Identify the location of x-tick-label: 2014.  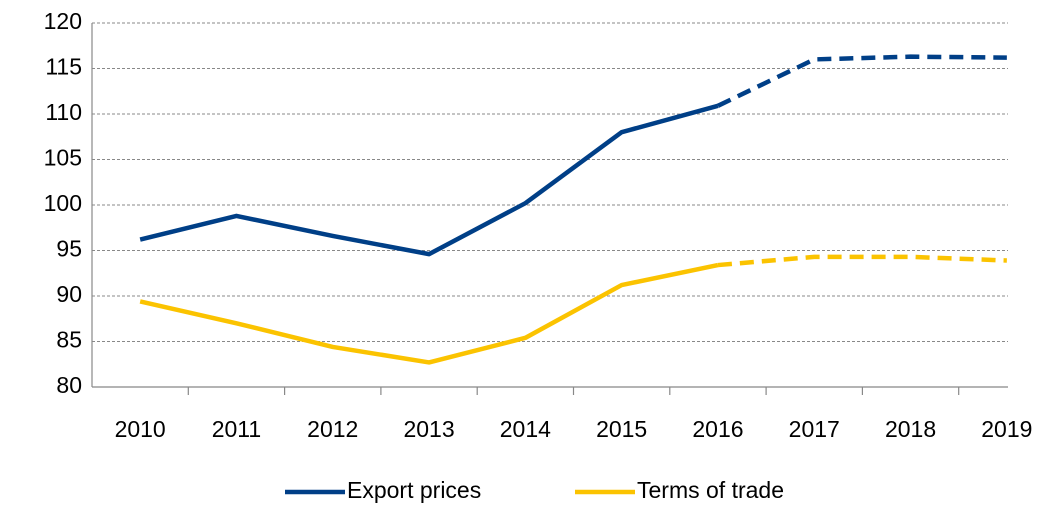
(525, 429).